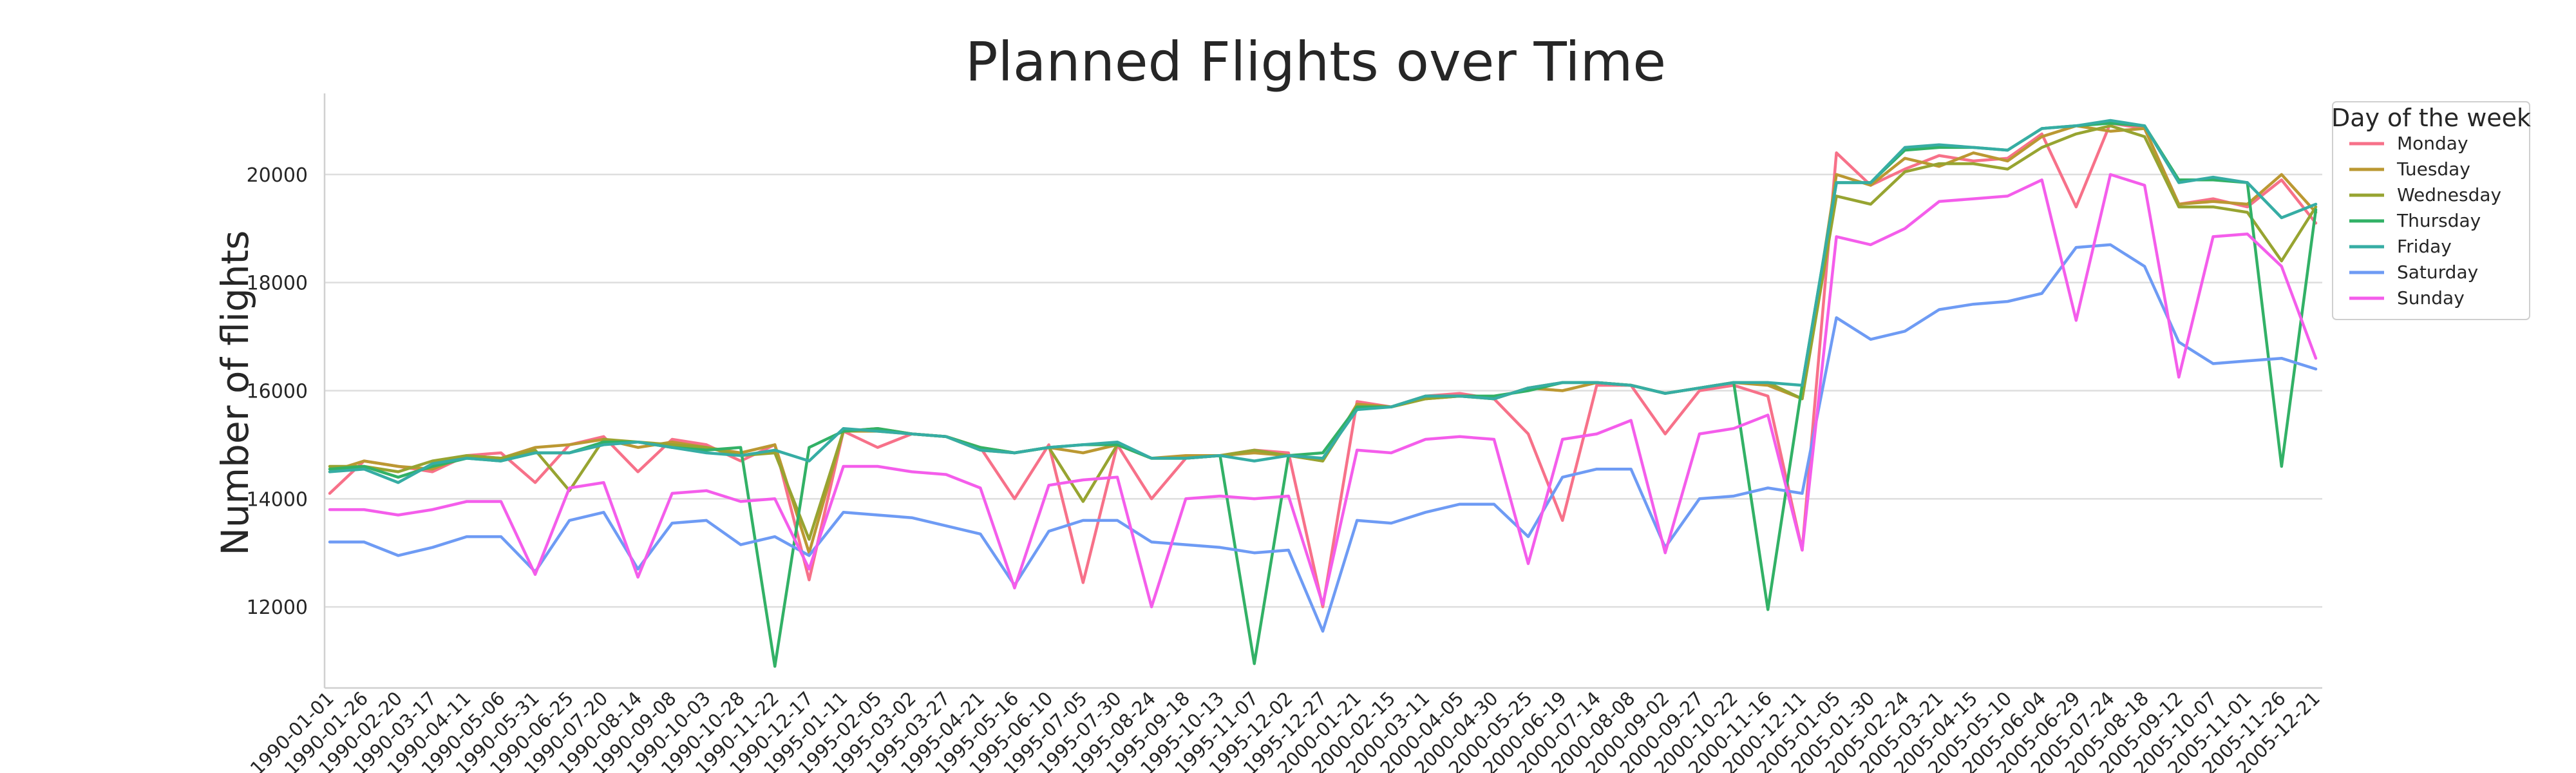  Describe the element at coordinates (277, 175) in the screenshot. I see `y-tick-label: 20000` at that location.